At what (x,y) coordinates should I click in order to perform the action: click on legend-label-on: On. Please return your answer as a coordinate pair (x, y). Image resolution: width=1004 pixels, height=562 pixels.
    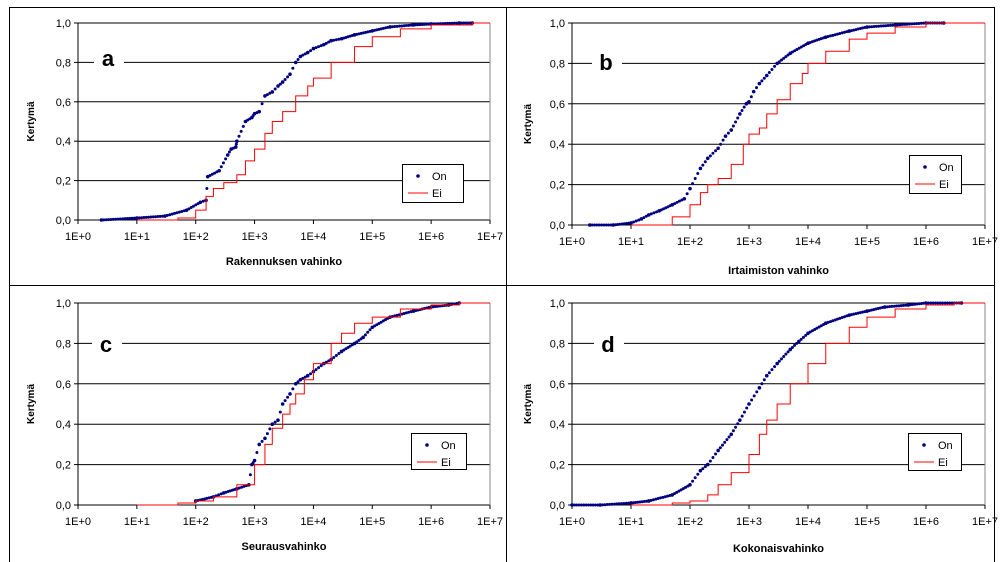
    Looking at the image, I should click on (439, 177).